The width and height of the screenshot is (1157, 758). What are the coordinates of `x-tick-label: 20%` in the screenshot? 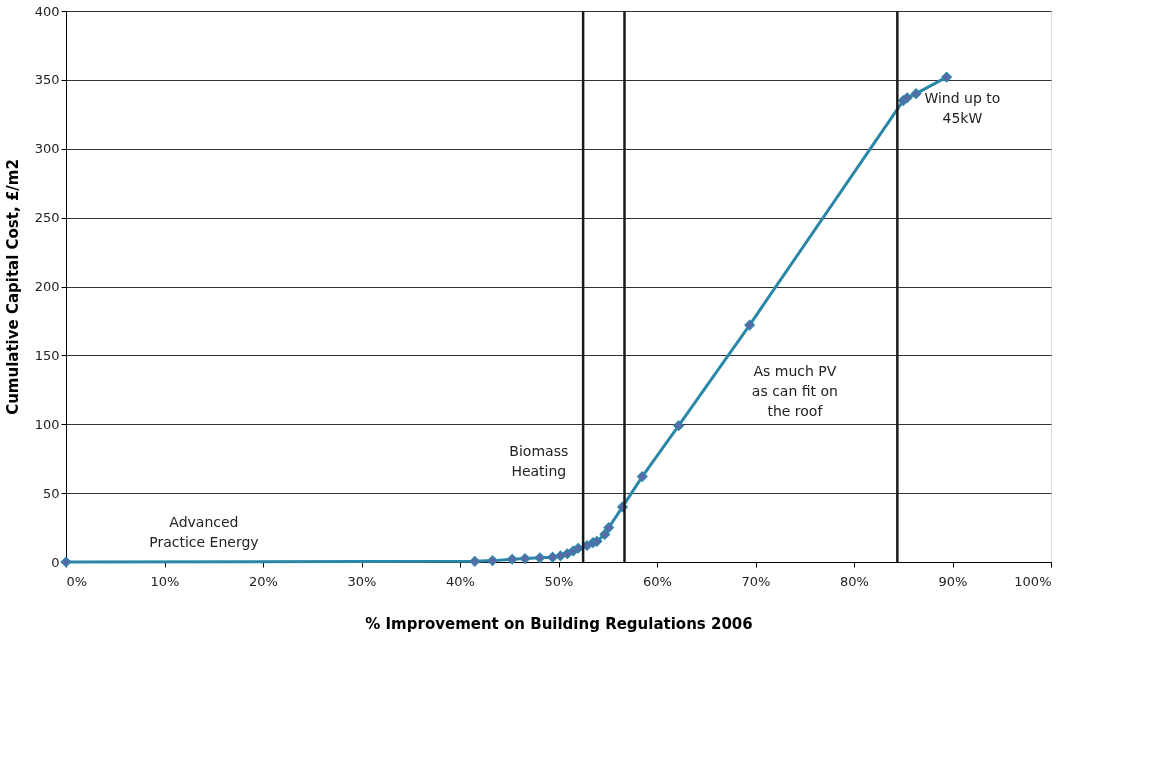 It's located at (263, 581).